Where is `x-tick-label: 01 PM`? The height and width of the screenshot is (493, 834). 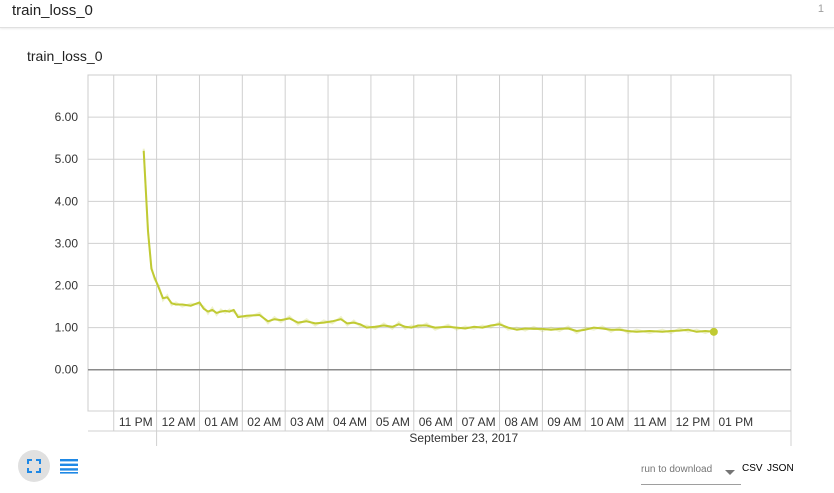
x-tick-label: 01 PM is located at coordinates (735, 422).